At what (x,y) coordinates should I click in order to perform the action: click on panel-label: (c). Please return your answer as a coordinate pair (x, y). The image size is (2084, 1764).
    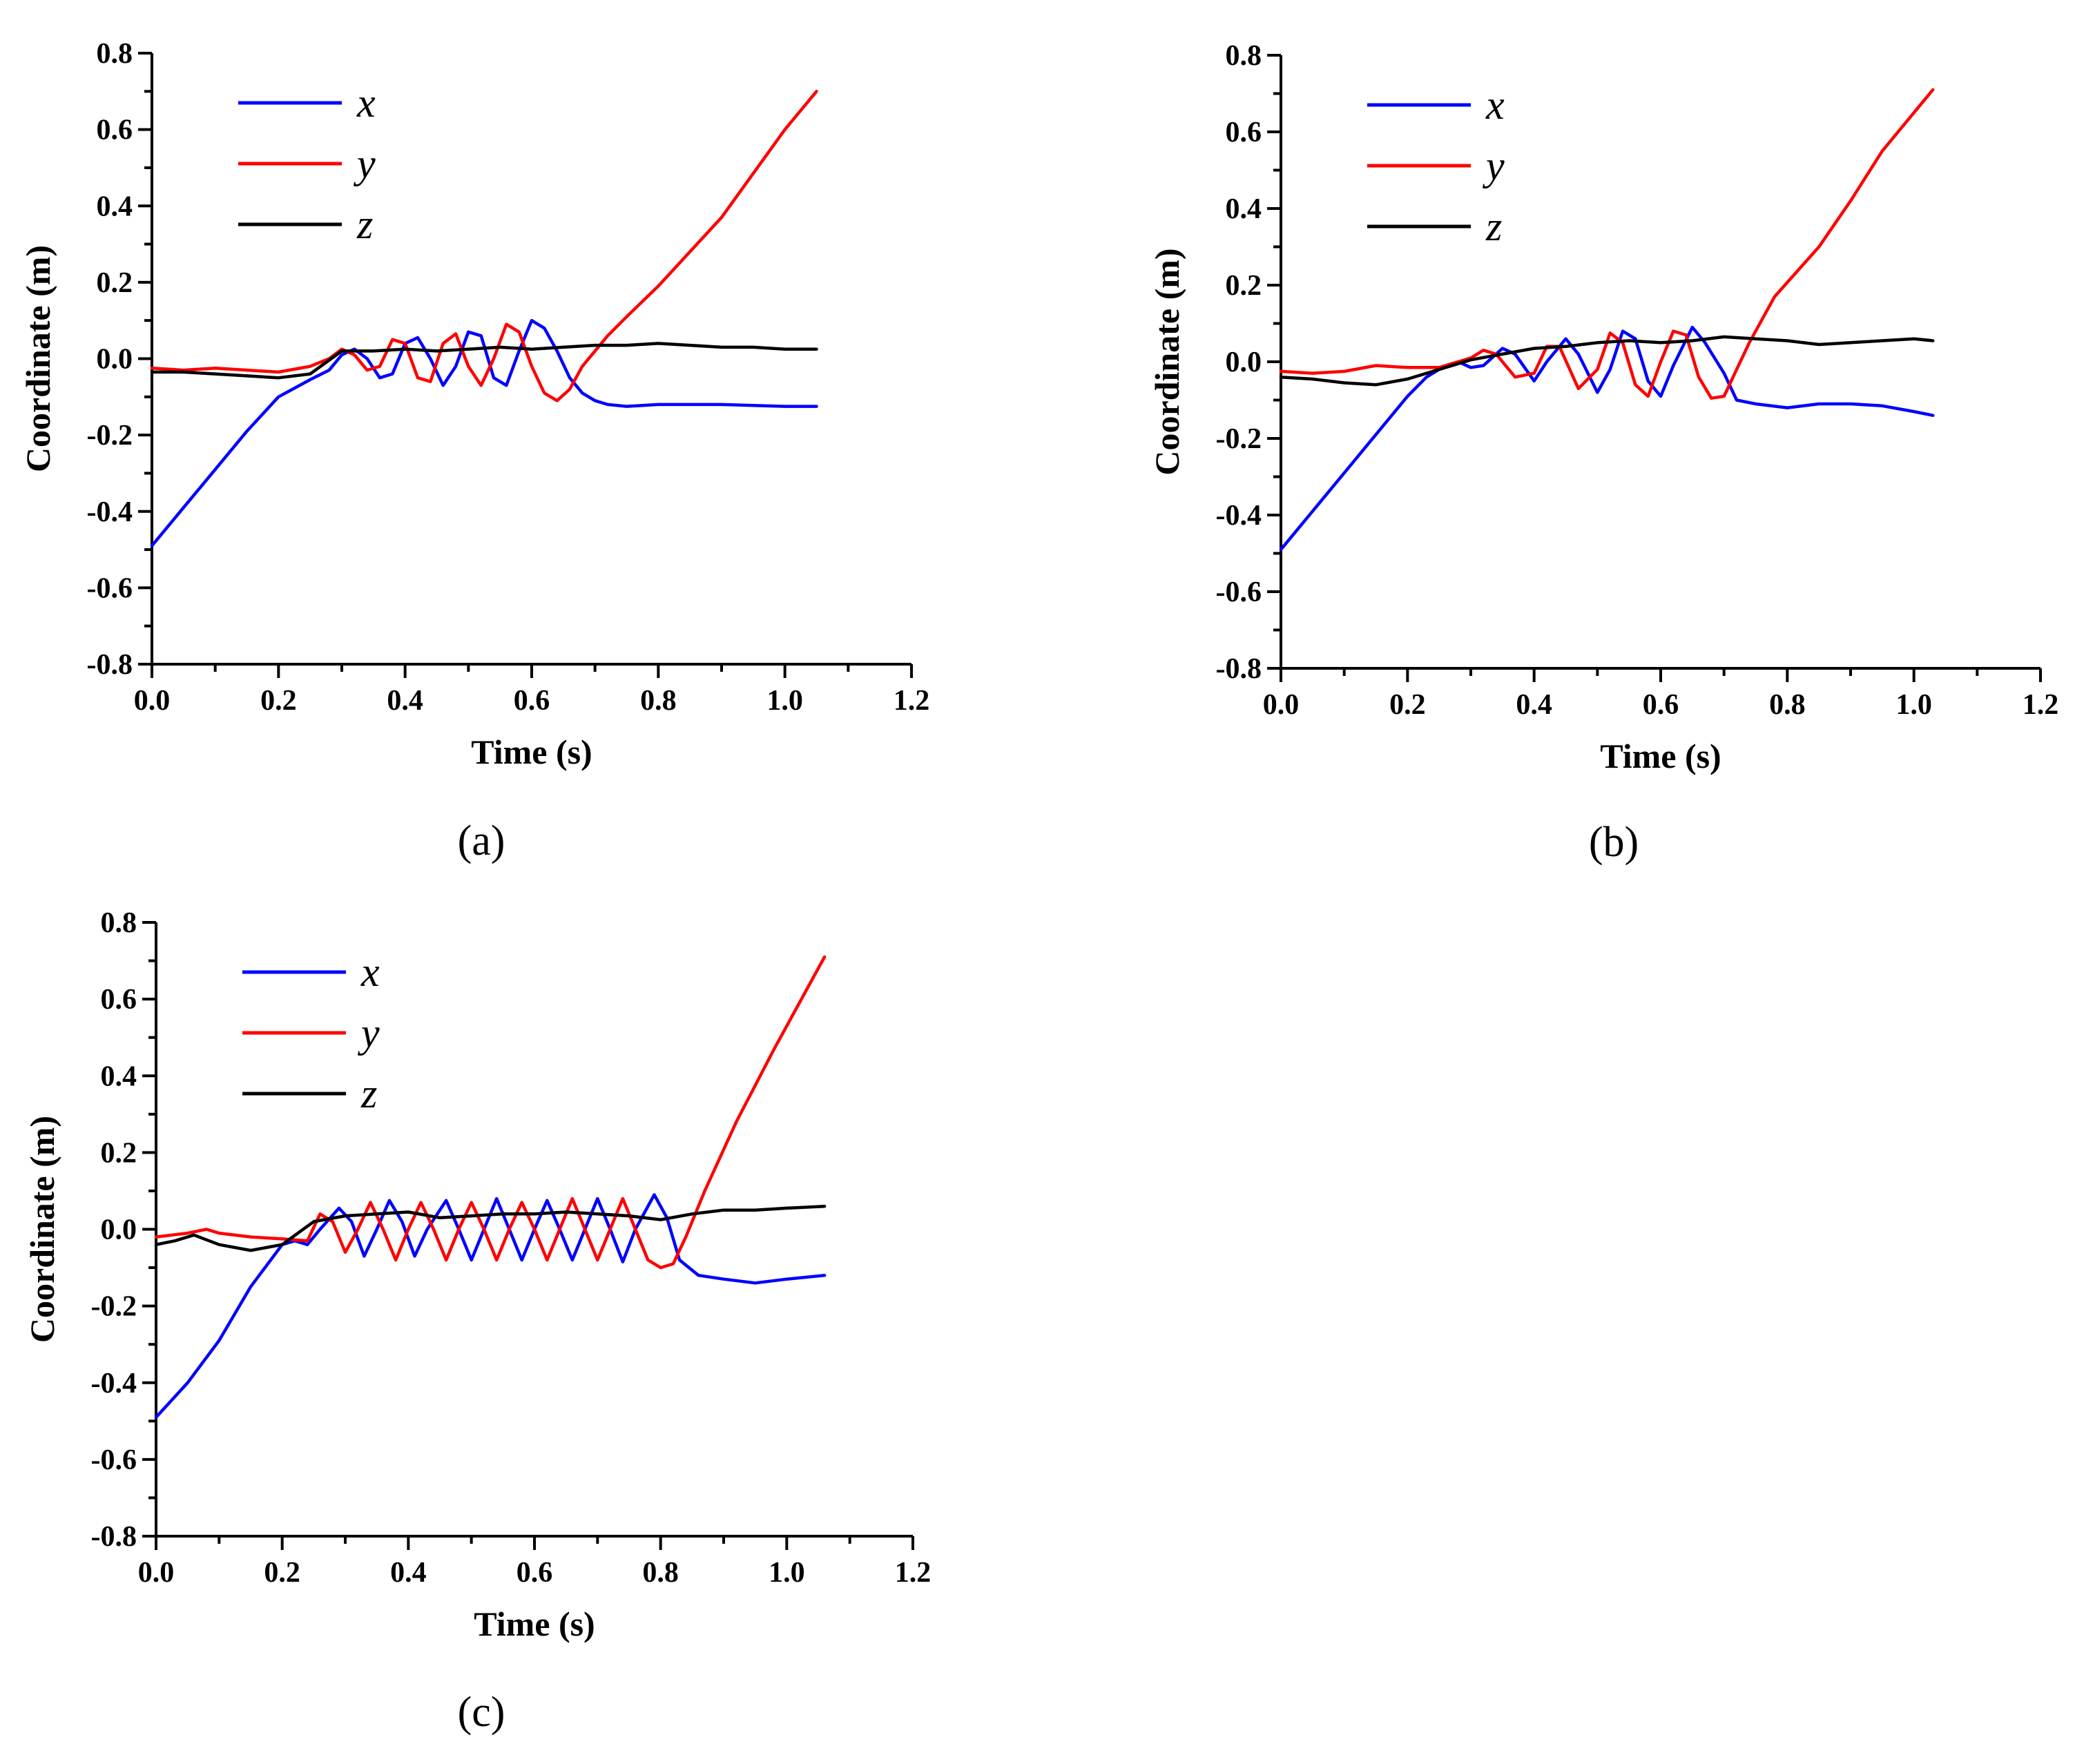
    Looking at the image, I should click on (481, 1713).